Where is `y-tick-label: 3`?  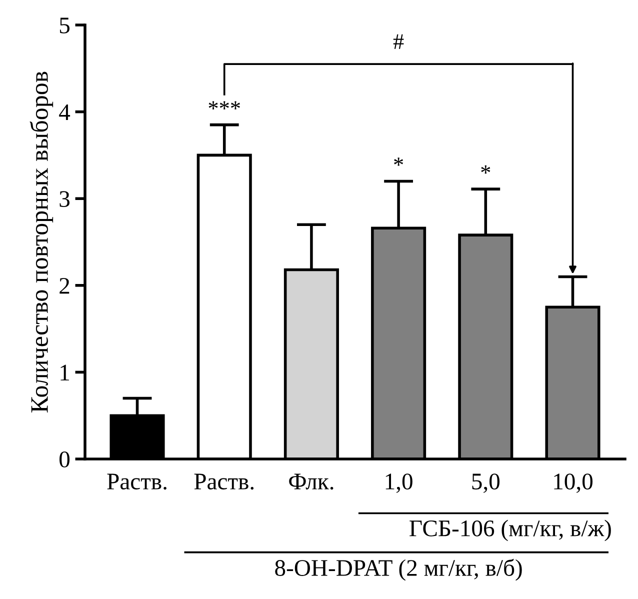
y-tick-label: 3 is located at coordinates (65, 199).